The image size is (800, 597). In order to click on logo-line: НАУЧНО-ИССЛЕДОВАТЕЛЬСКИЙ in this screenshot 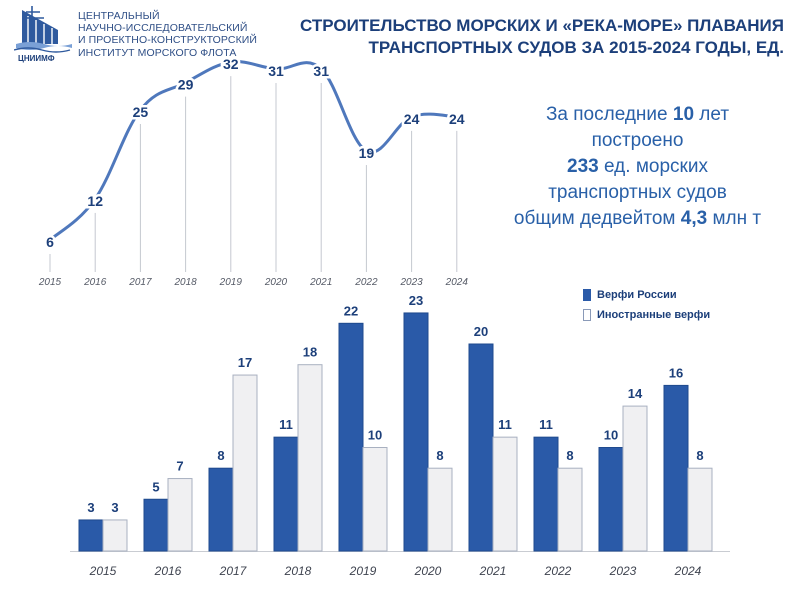, I will do `click(163, 28)`.